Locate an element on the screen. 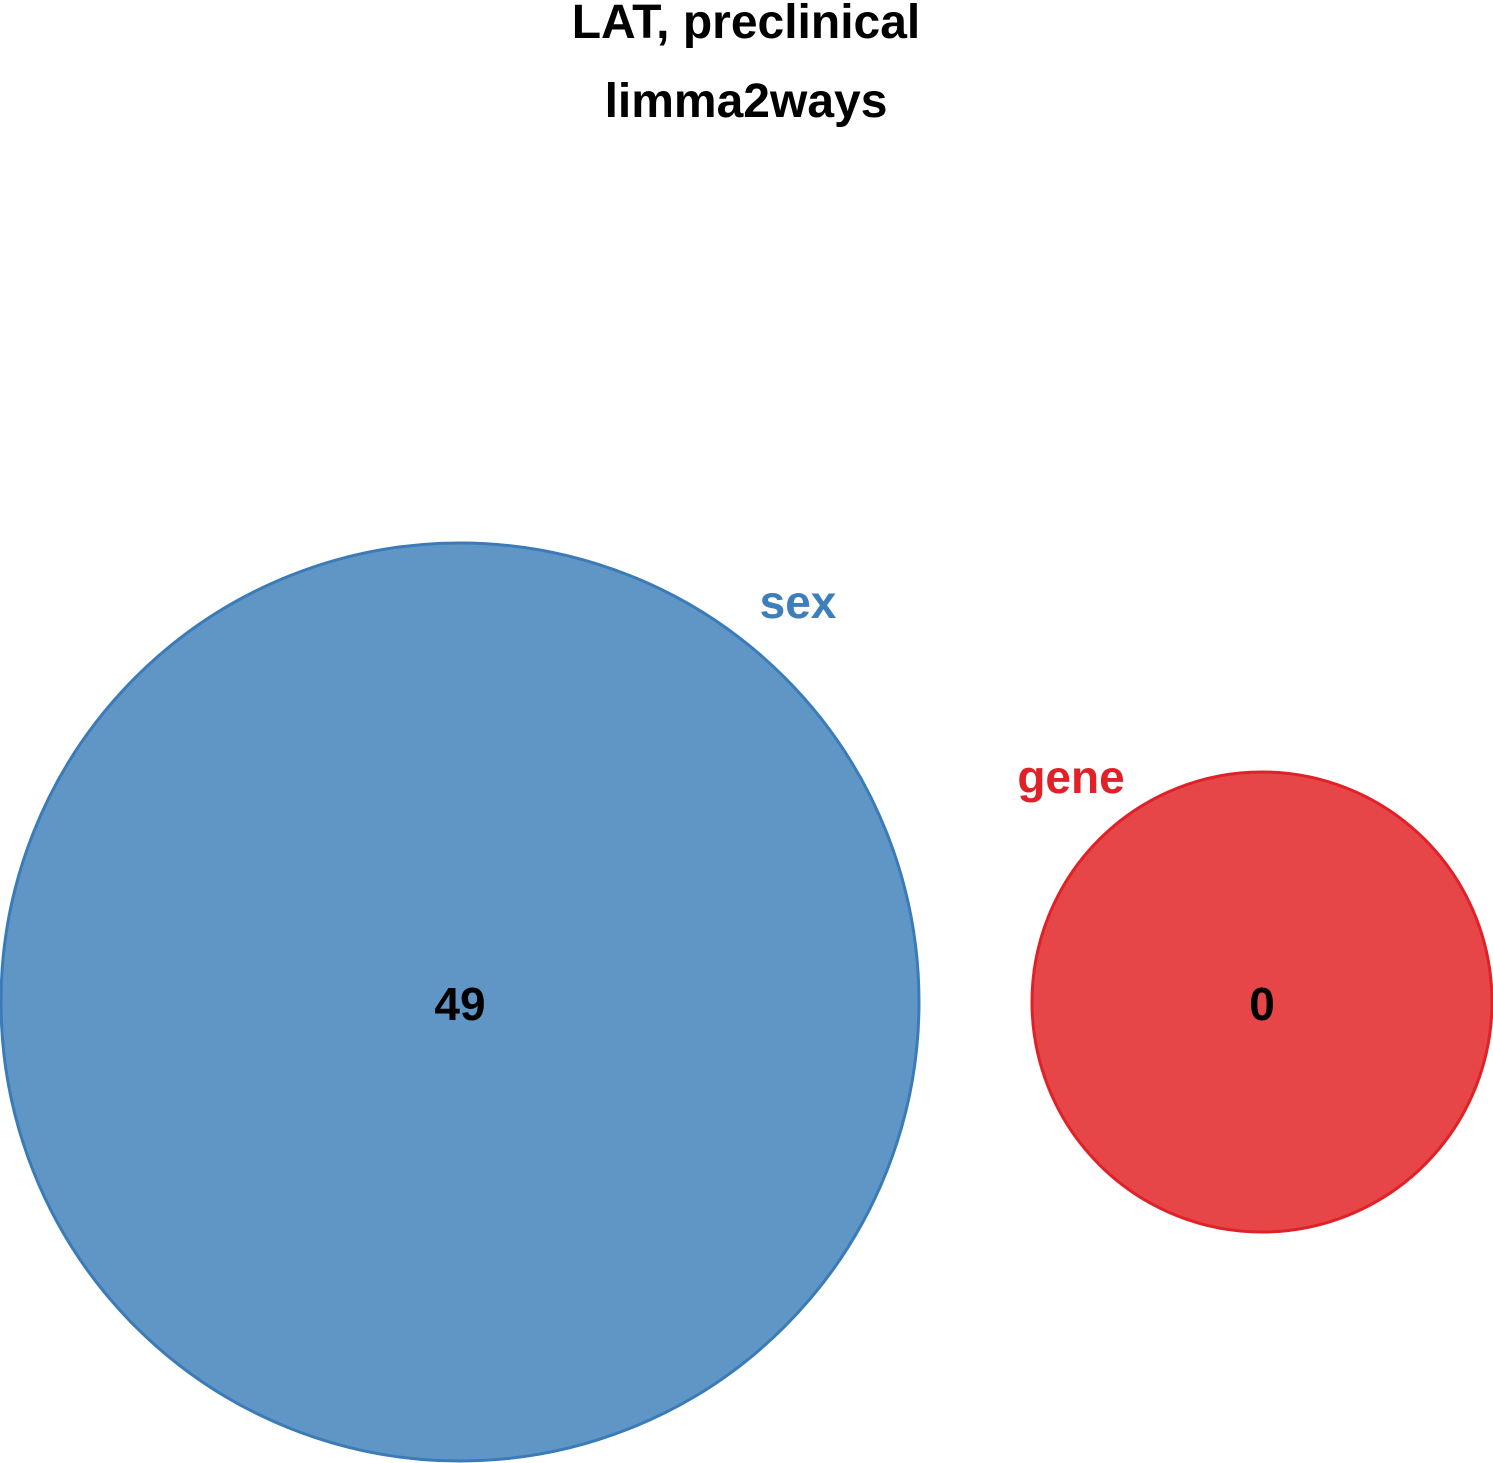  venn-count-gene: 0 is located at coordinates (1262, 1004).